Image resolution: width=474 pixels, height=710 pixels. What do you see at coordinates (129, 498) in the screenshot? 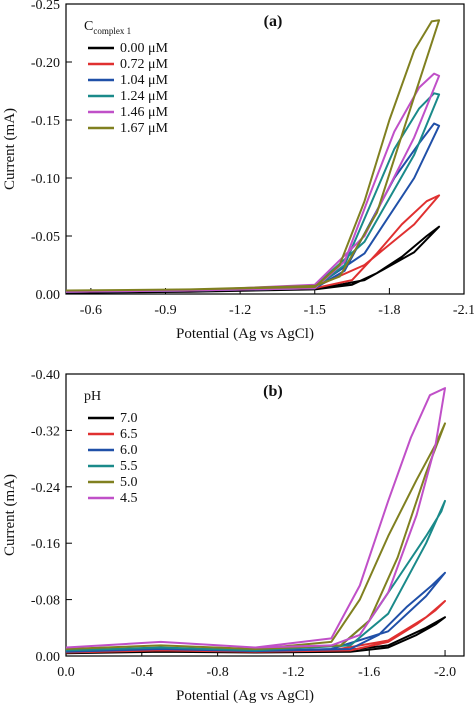
I see `legend-entry: 4.5` at bounding box center [129, 498].